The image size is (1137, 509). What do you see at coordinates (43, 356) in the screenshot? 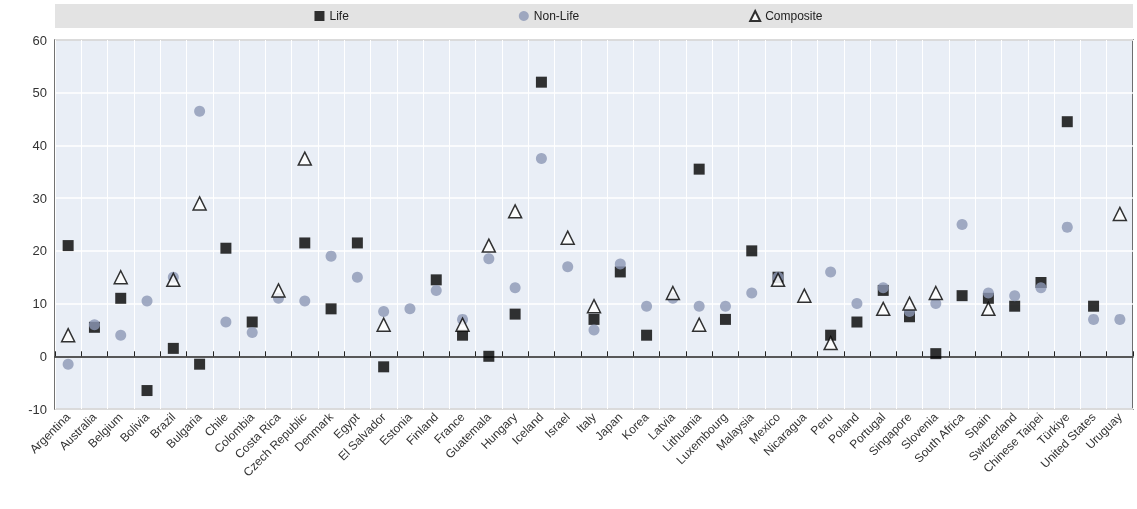
I see `y-tick-label: 0` at bounding box center [43, 356].